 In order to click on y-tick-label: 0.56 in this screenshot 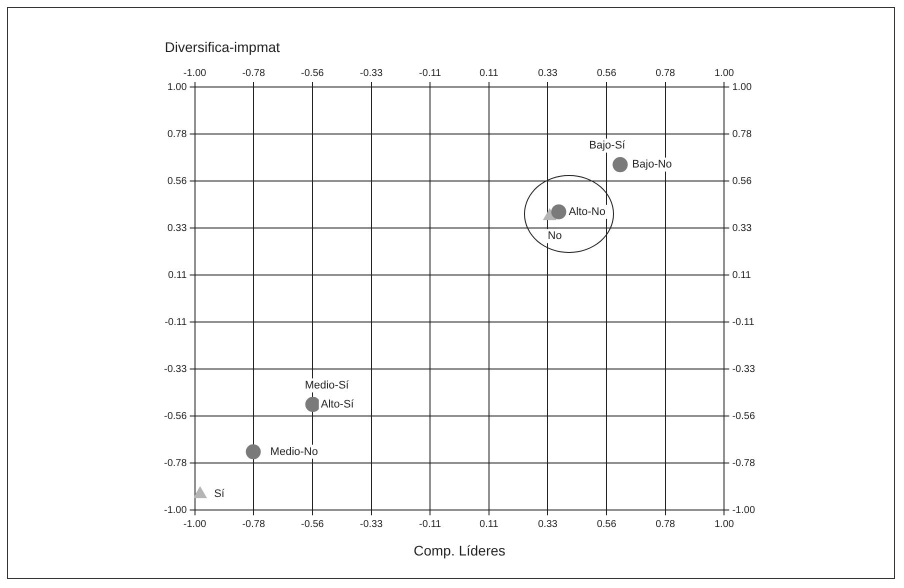, I will do `click(177, 181)`.